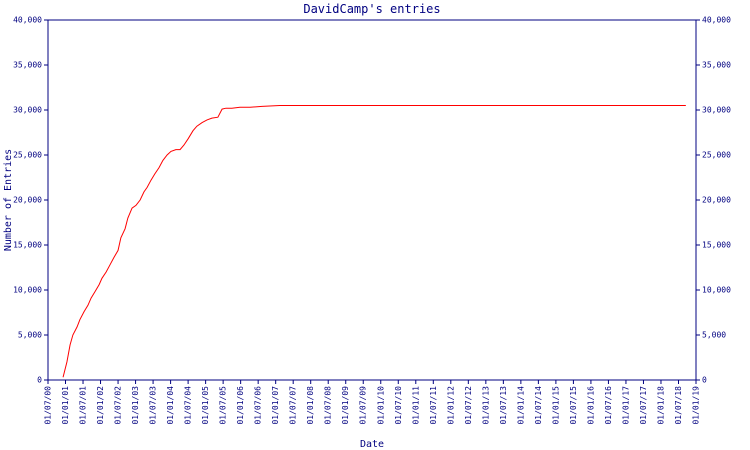  I want to click on x-tick-label: 01/01/11, so click(415, 405).